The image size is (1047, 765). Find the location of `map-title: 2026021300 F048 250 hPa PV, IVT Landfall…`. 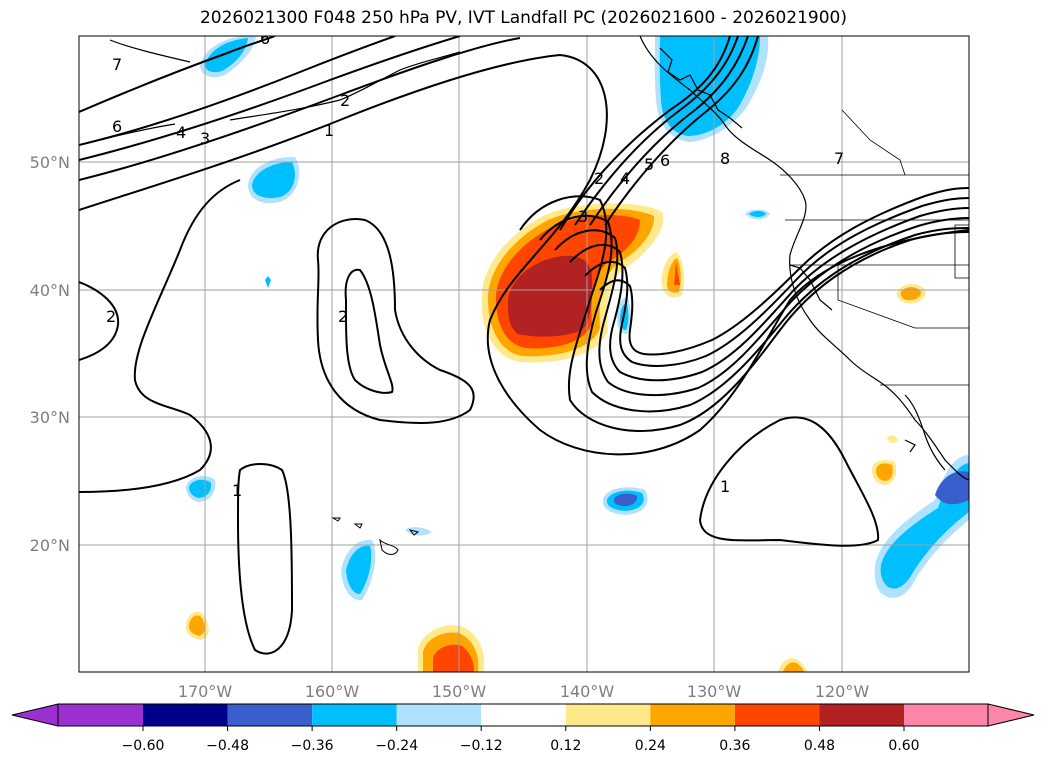

map-title: 2026021300 F048 250 hPa PV, IVT Landfall… is located at coordinates (523, 18).